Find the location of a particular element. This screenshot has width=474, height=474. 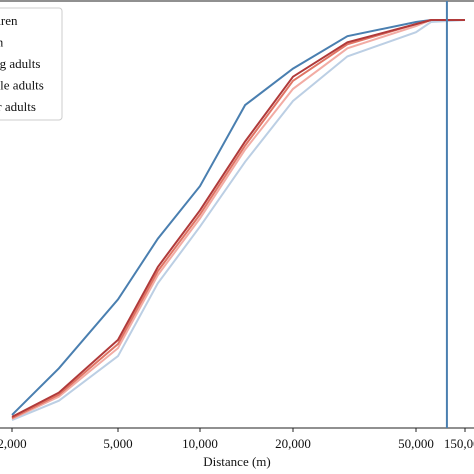

legend-label: Young adults is located at coordinates (20, 63).